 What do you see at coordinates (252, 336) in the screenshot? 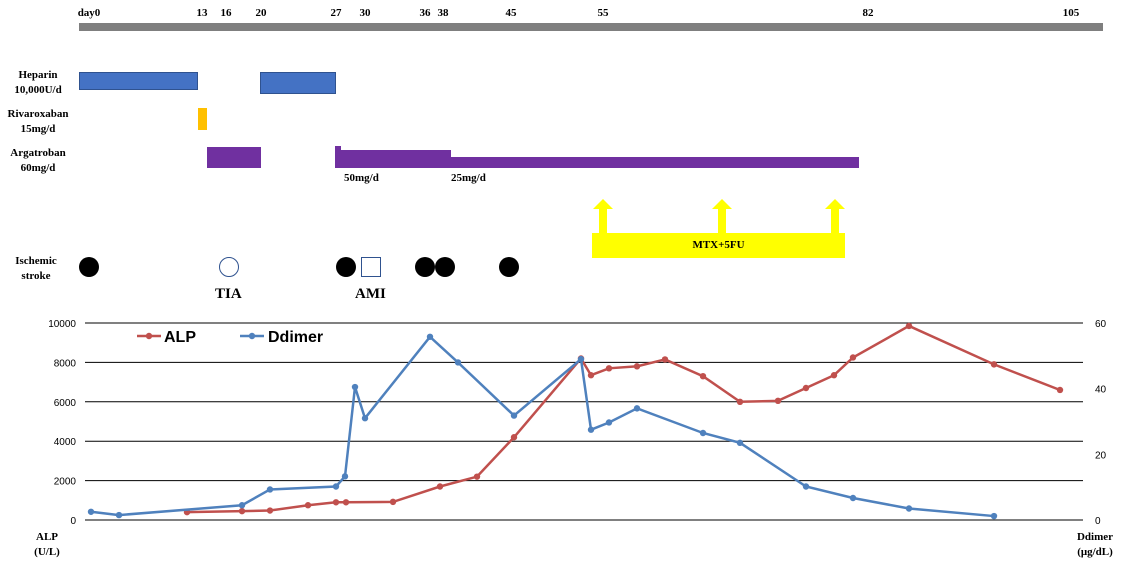
I see `legend-ddimer-marker` at bounding box center [252, 336].